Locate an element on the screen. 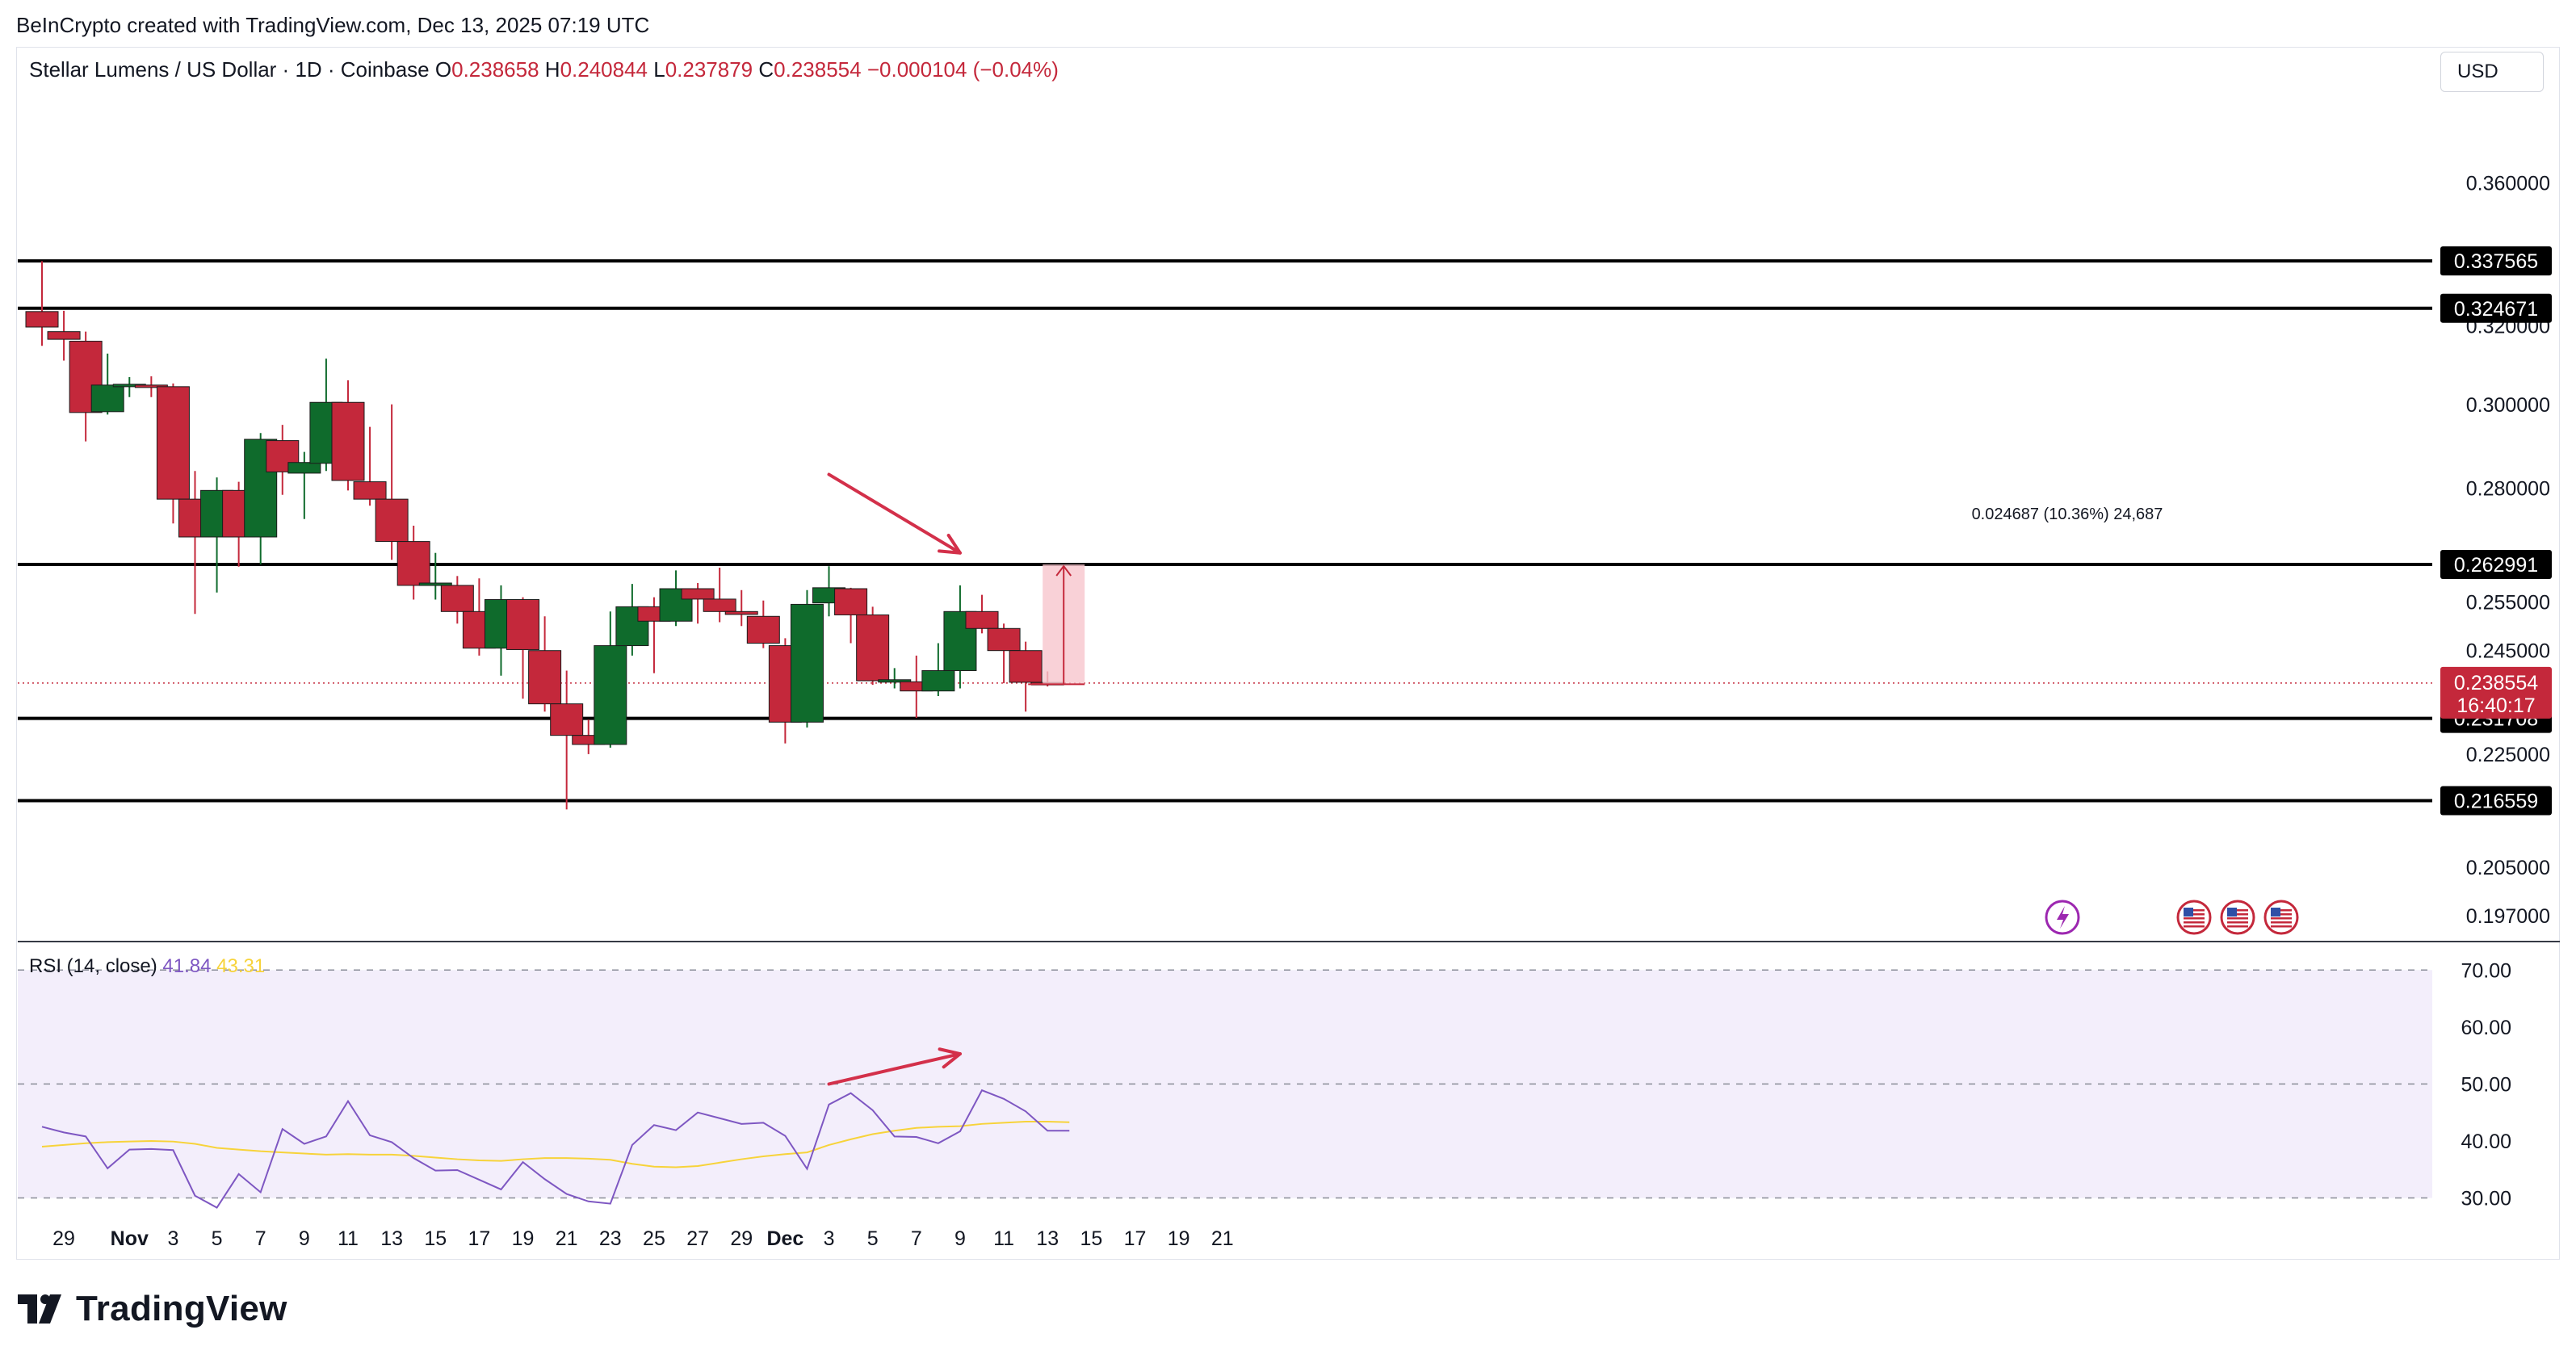 The width and height of the screenshot is (2576, 1355). level-label: 0.262991 is located at coordinates (2496, 565).